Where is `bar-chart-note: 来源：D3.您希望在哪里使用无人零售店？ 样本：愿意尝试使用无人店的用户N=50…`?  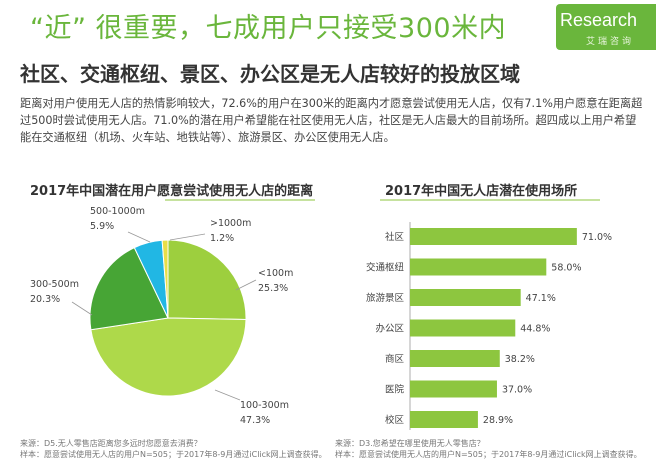 bar-chart-note: 来源：D3.您希望在哪里使用无人零售店？ 样本：愿意尝试使用无人店的用户N=50… is located at coordinates (488, 449).